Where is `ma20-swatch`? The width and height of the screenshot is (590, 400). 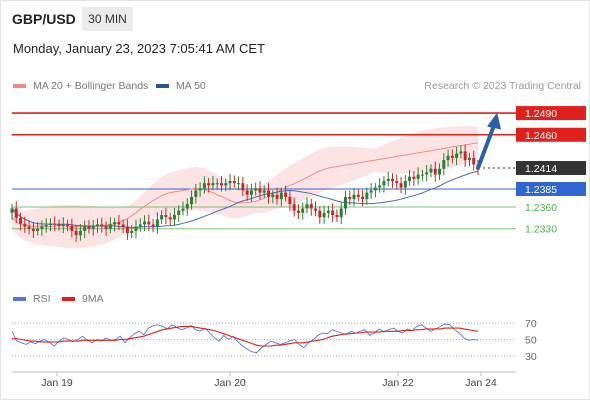 ma20-swatch is located at coordinates (19, 86).